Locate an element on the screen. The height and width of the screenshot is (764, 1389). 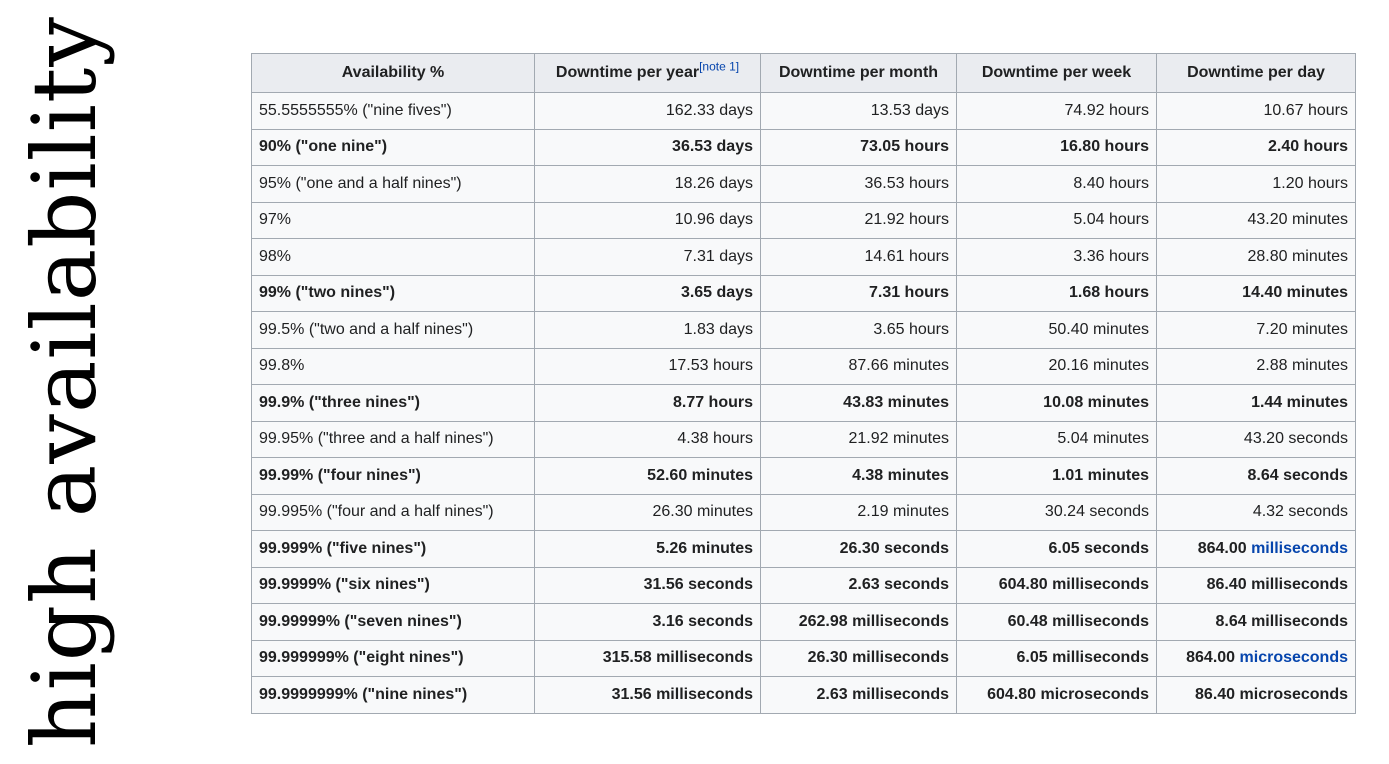
downtime-week-cell: 74.92 hours is located at coordinates (1056, 111).